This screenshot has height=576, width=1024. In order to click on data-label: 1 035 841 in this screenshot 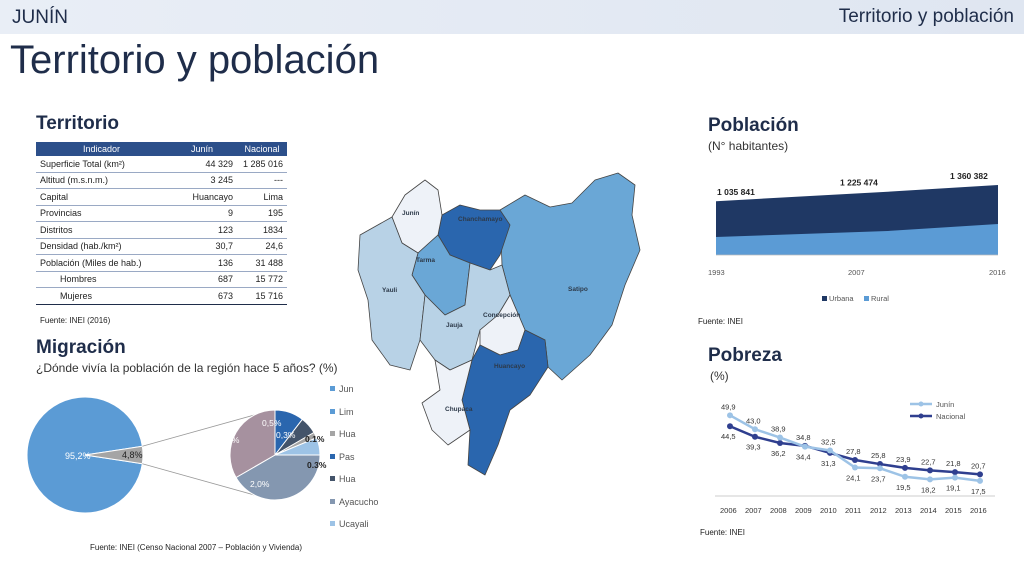, I will do `click(736, 192)`.